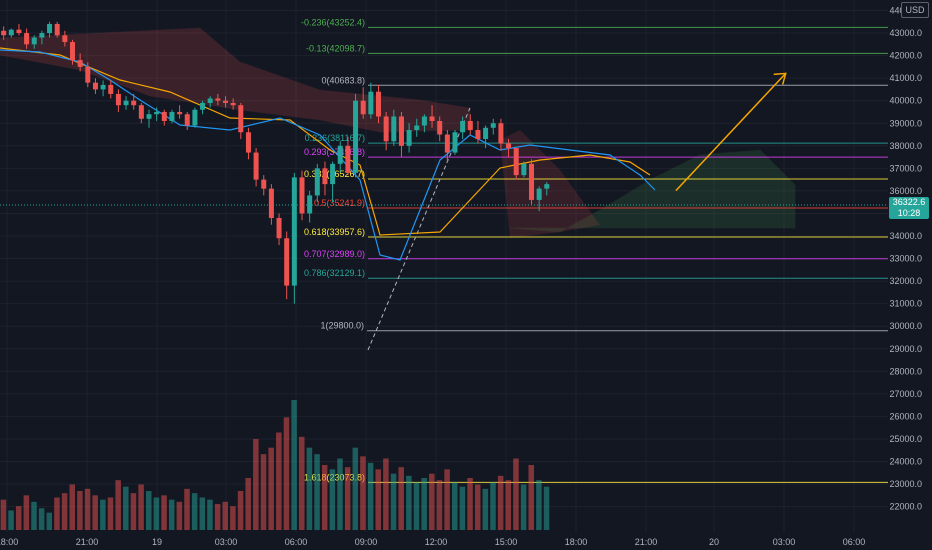 This screenshot has width=932, height=550. What do you see at coordinates (296, 542) in the screenshot?
I see `time-tick-label: 06:00` at bounding box center [296, 542].